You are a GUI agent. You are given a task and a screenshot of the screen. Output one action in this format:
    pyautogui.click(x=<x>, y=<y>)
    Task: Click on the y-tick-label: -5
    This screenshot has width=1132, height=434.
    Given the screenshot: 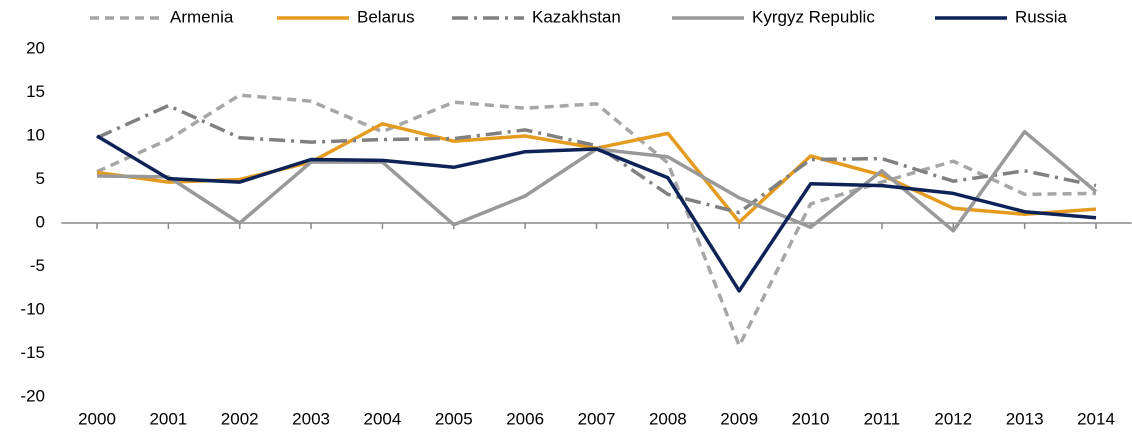 What is the action you would take?
    pyautogui.click(x=37, y=265)
    